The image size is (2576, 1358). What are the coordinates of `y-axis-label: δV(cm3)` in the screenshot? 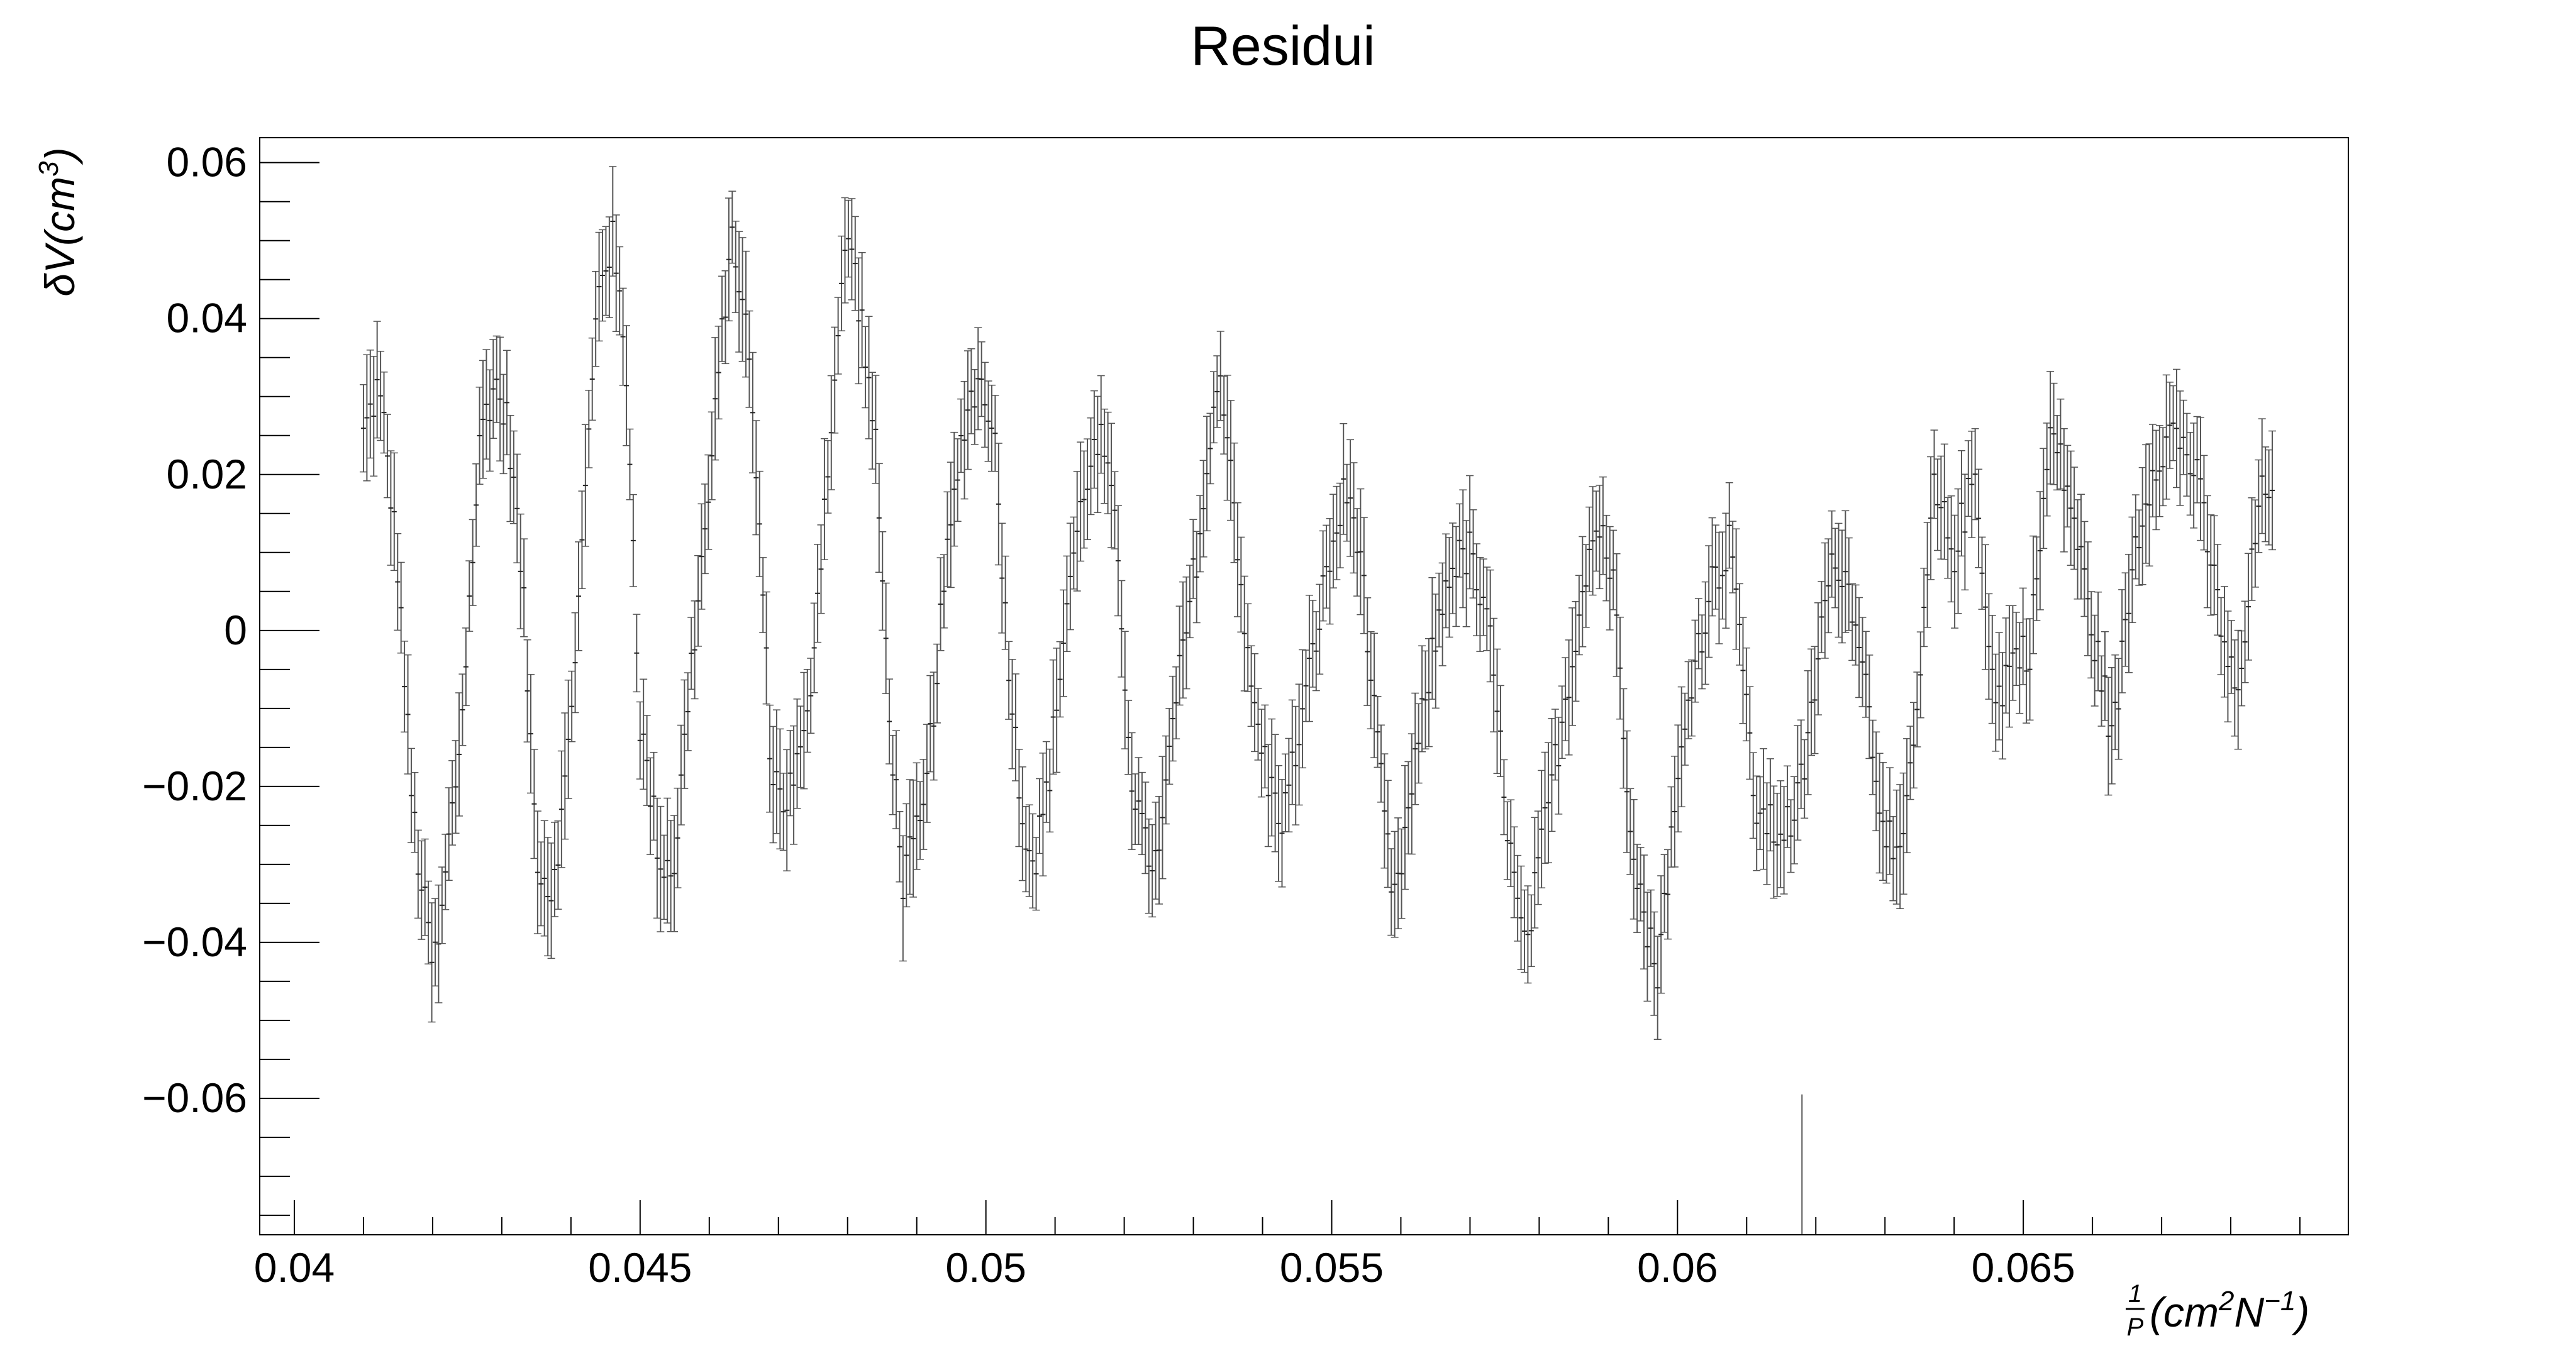 It's located at (58, 221).